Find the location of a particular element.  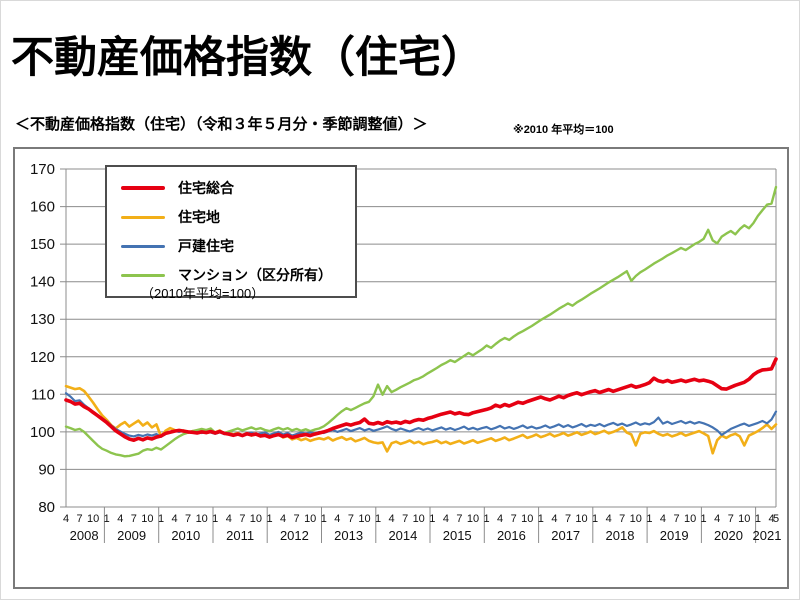

legend-item-residential-land: 住宅地 is located at coordinates (231, 217).